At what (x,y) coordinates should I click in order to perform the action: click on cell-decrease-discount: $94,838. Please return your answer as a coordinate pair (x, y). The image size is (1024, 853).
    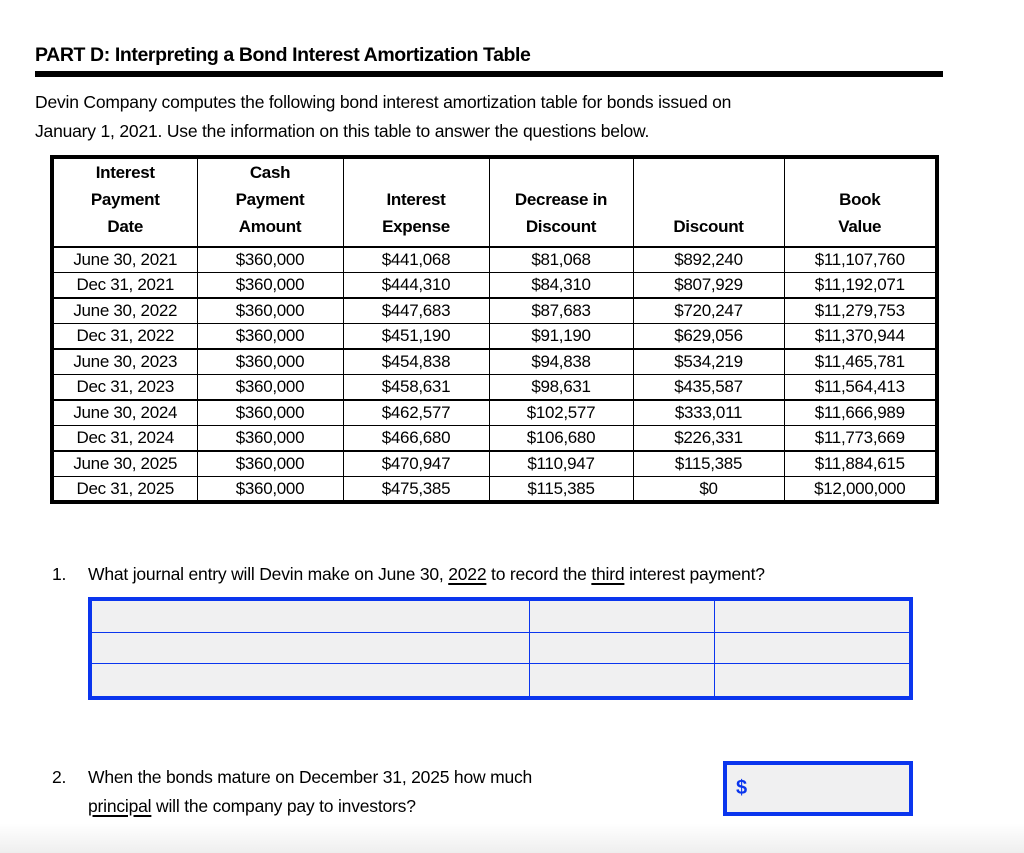
    Looking at the image, I should click on (560, 362).